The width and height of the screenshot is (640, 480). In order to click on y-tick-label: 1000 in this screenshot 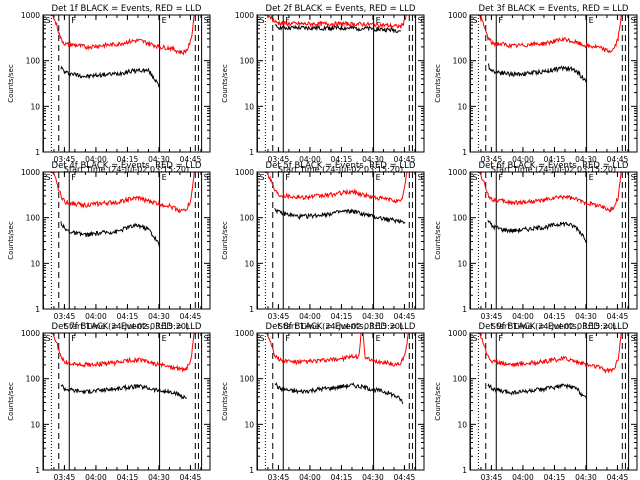, I will do `click(457, 333)`.